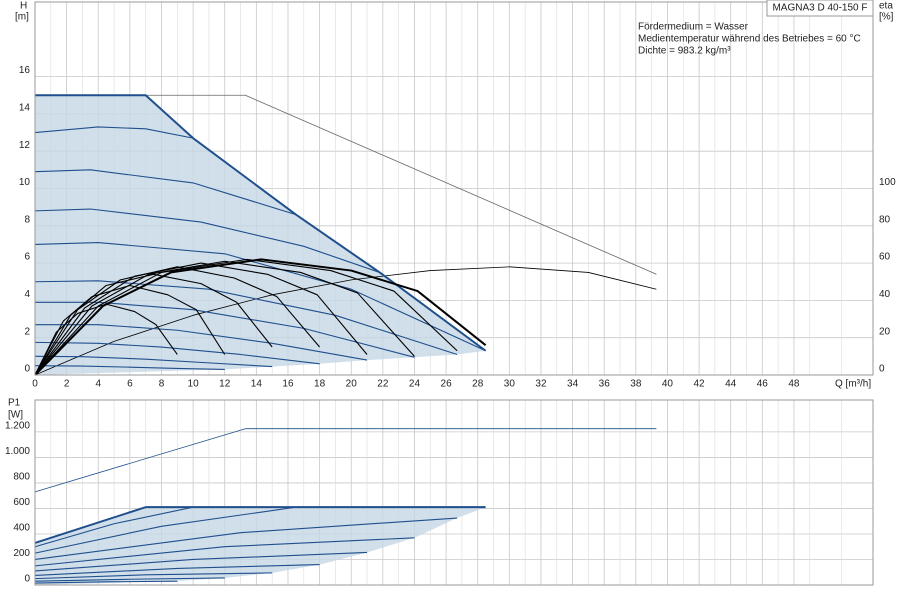 The width and height of the screenshot is (900, 600). What do you see at coordinates (21, 502) in the screenshot?
I see `y-tick-label: 600` at bounding box center [21, 502].